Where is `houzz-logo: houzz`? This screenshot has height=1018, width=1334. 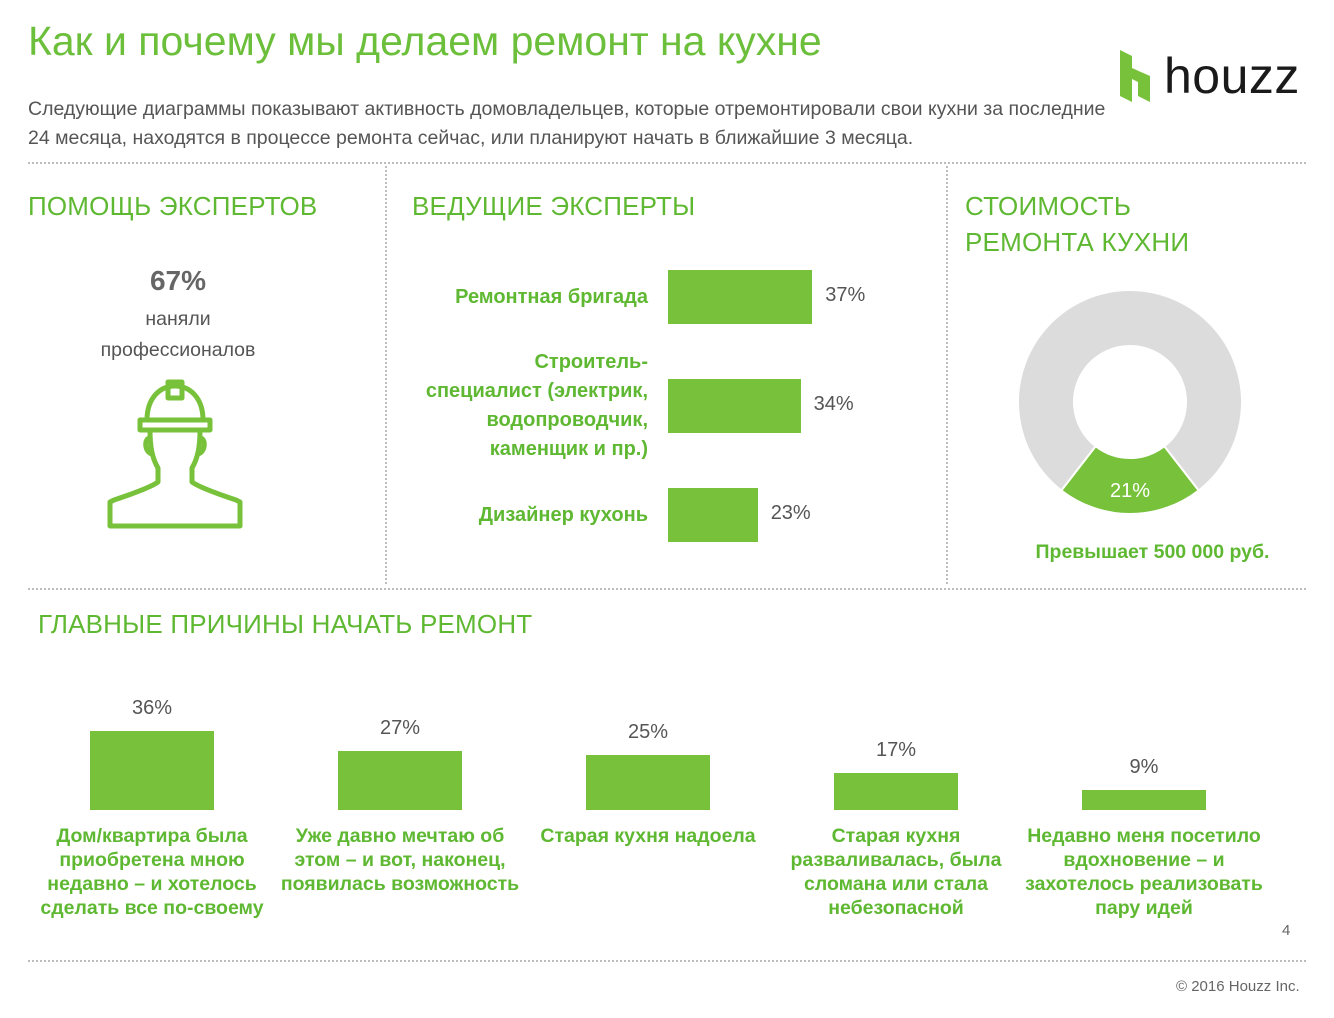 houzz-logo: houzz is located at coordinates (1211, 76).